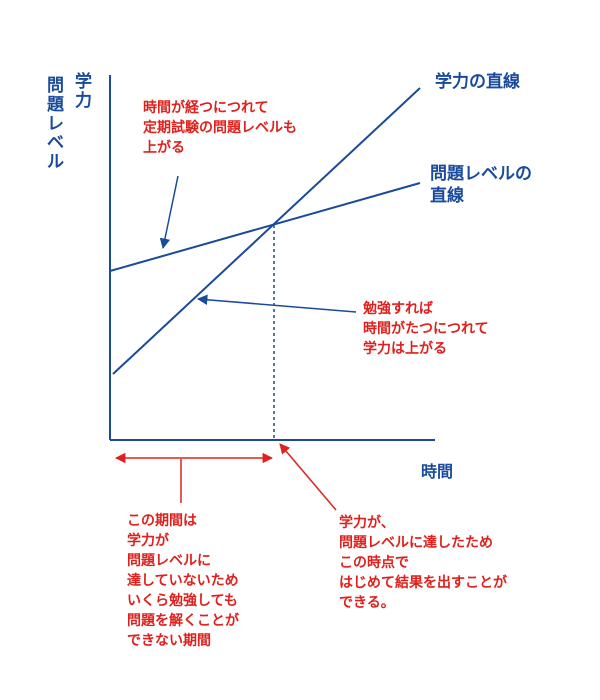 The height and width of the screenshot is (700, 600). Describe the element at coordinates (423, 563) in the screenshot. I see `crossing-point-note: 学力が、 問題レベルに達したため この時点で はじめて結果を出すことが できる。` at that location.